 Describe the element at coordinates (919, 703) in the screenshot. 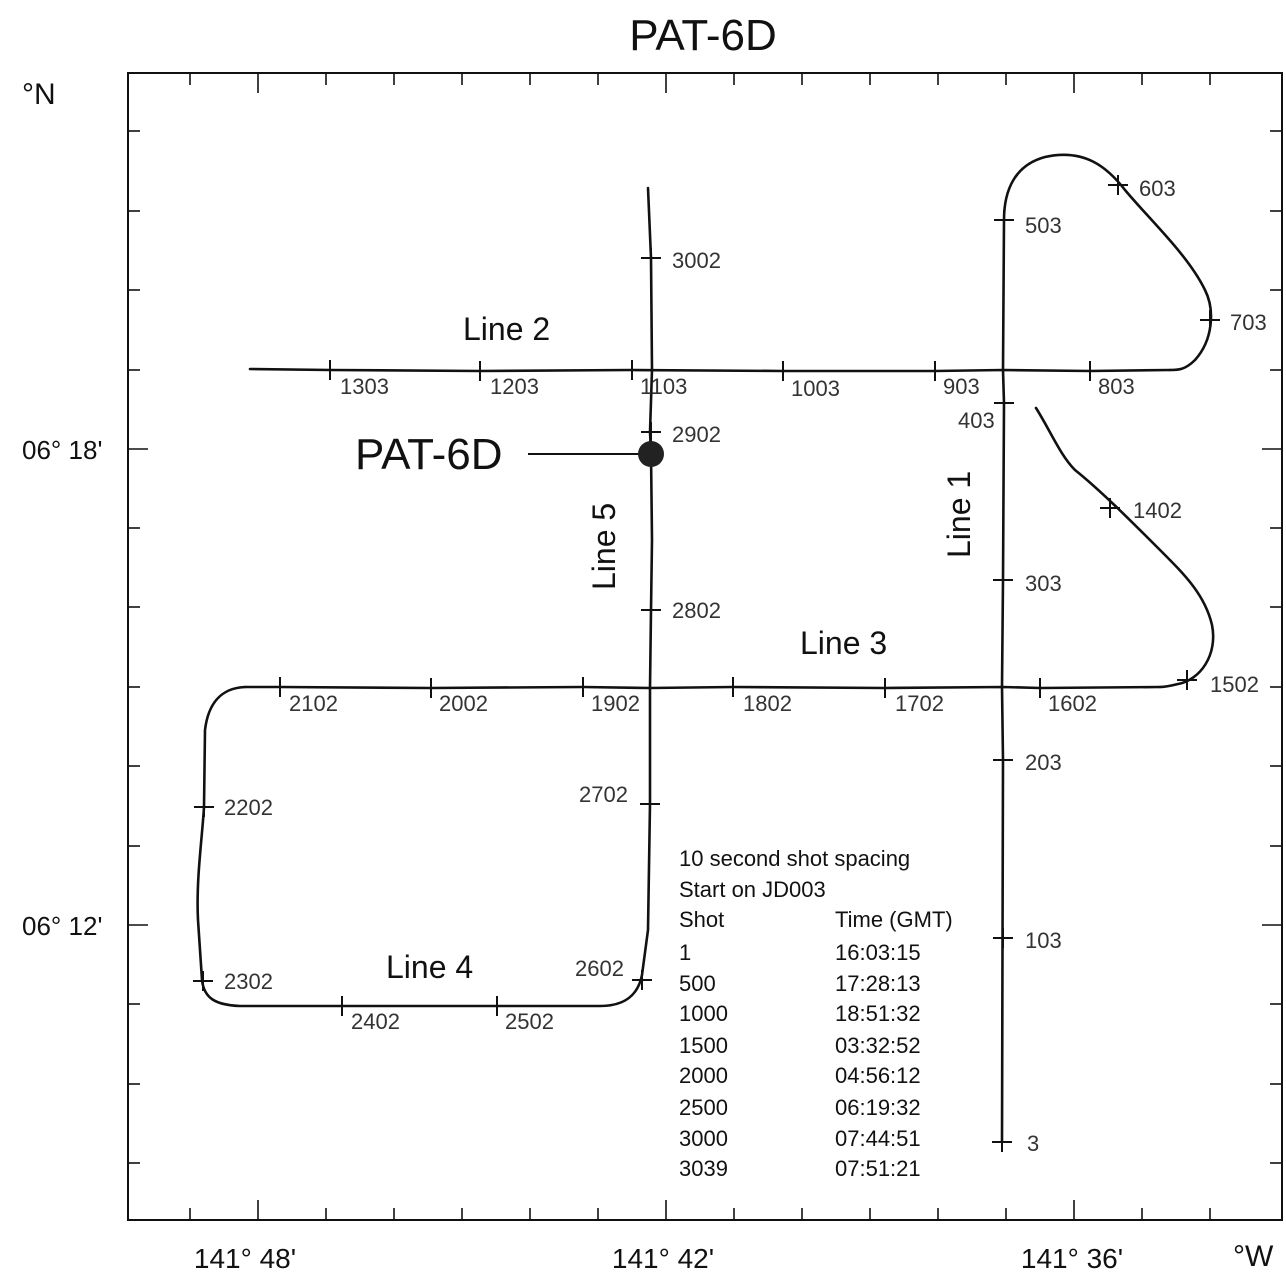

I see `shot-label-1702: 1702` at that location.